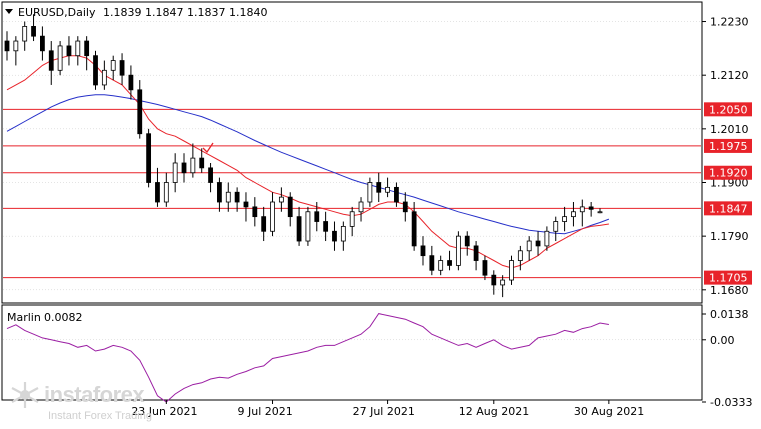  I want to click on time-tick-label: 12 Aug 2021, so click(494, 411).